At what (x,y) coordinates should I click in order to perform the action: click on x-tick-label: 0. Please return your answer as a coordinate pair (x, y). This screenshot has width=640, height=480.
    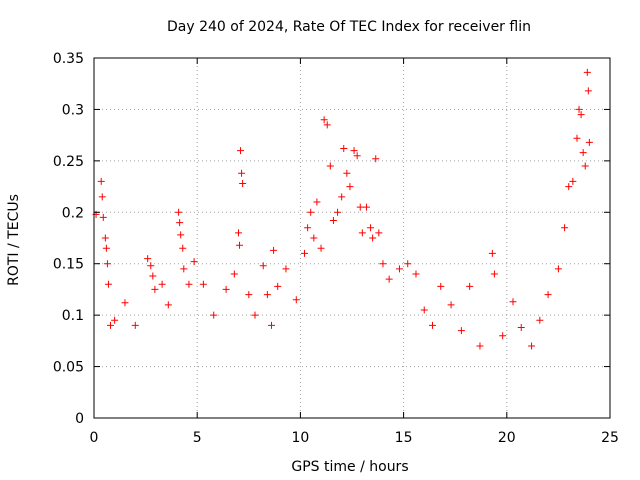
    Looking at the image, I should click on (94, 438).